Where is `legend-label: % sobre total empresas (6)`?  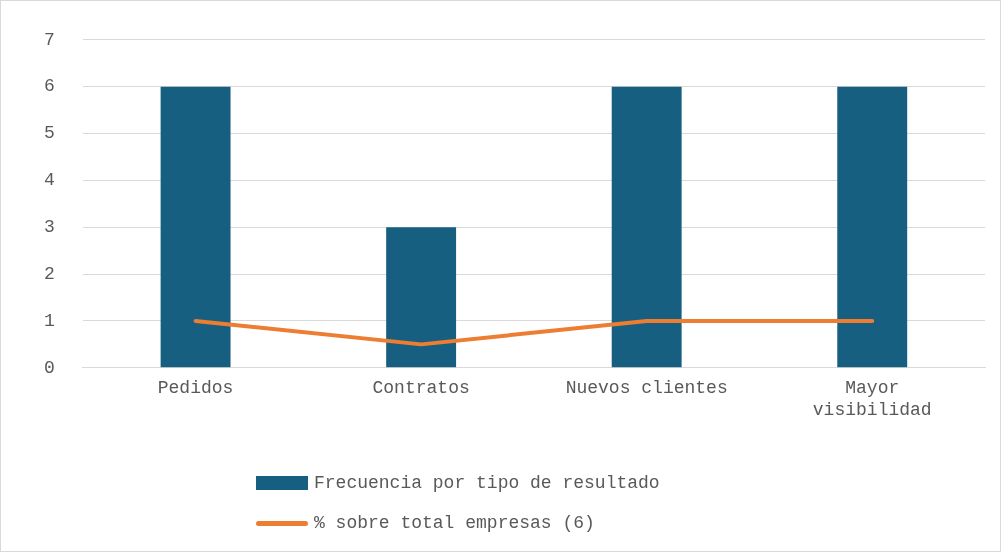 legend-label: % sobre total empresas (6) is located at coordinates (454, 523).